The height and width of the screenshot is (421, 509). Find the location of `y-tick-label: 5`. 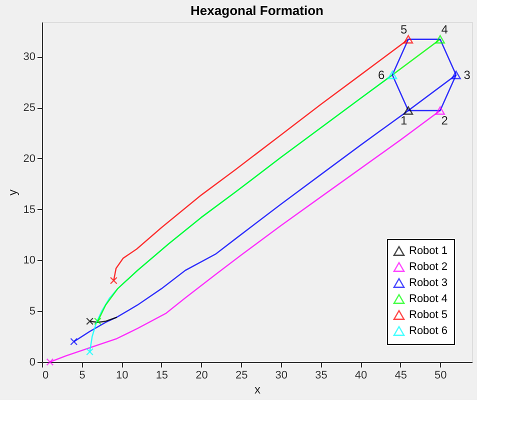

y-tick-label: 5 is located at coordinates (32, 312).